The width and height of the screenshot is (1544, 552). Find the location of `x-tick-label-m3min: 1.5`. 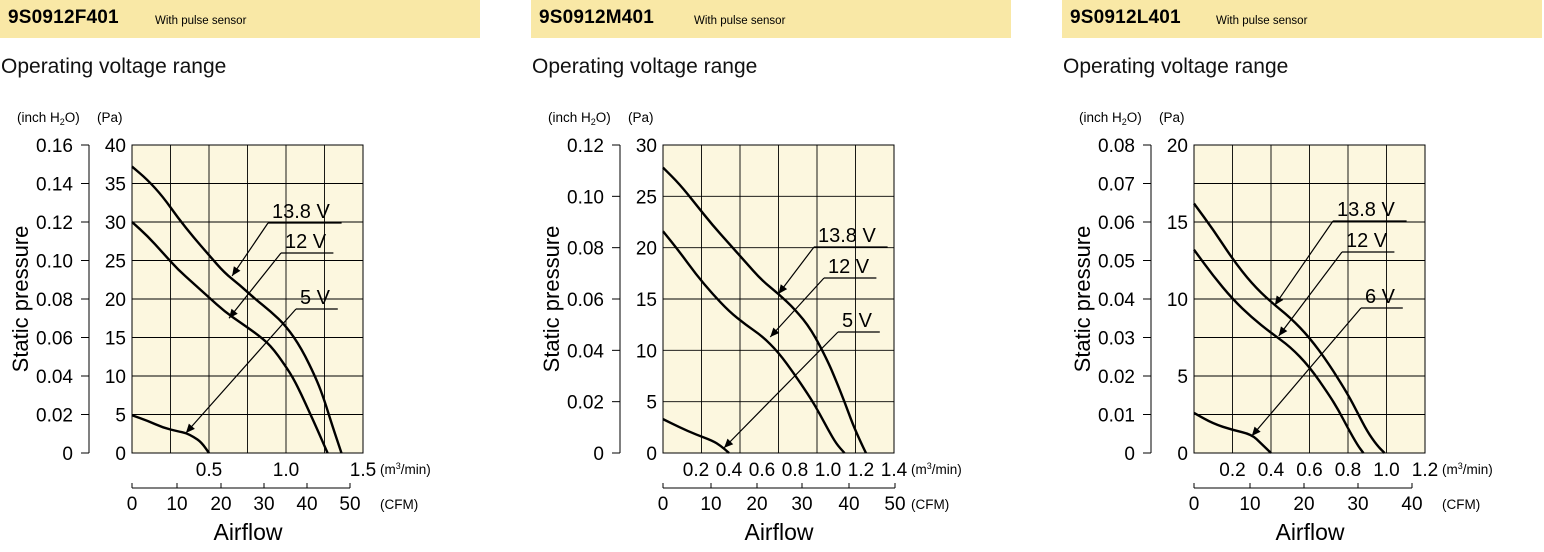

x-tick-label-m3min: 1.5 is located at coordinates (363, 470).